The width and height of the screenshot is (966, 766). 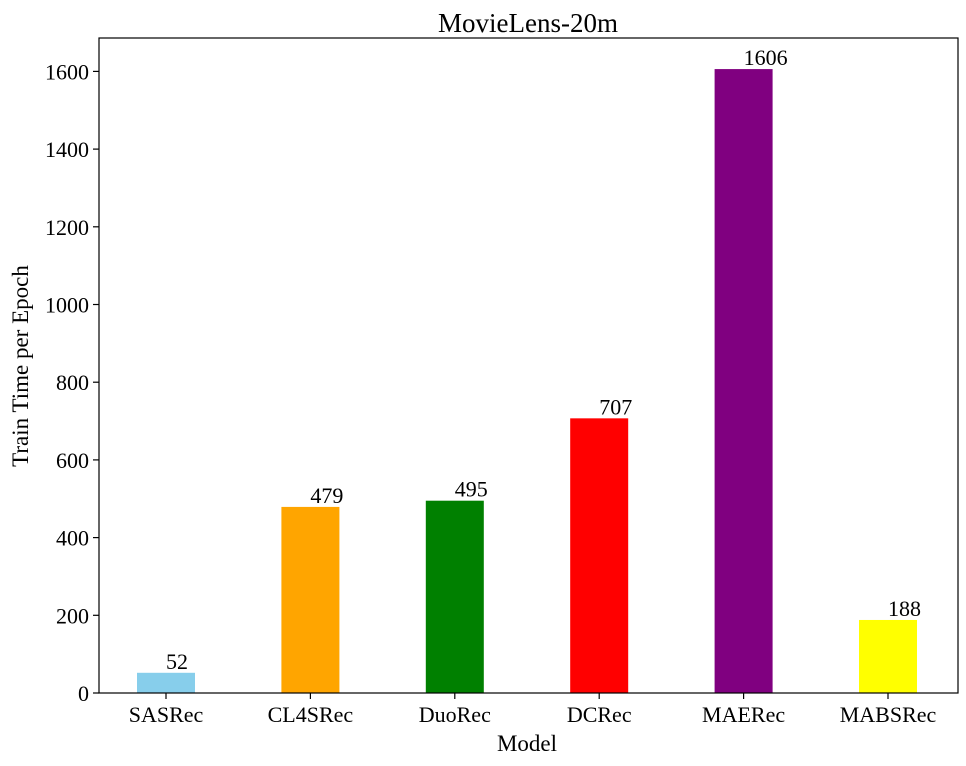 What do you see at coordinates (72, 460) in the screenshot?
I see `y-tick-label: 600` at bounding box center [72, 460].